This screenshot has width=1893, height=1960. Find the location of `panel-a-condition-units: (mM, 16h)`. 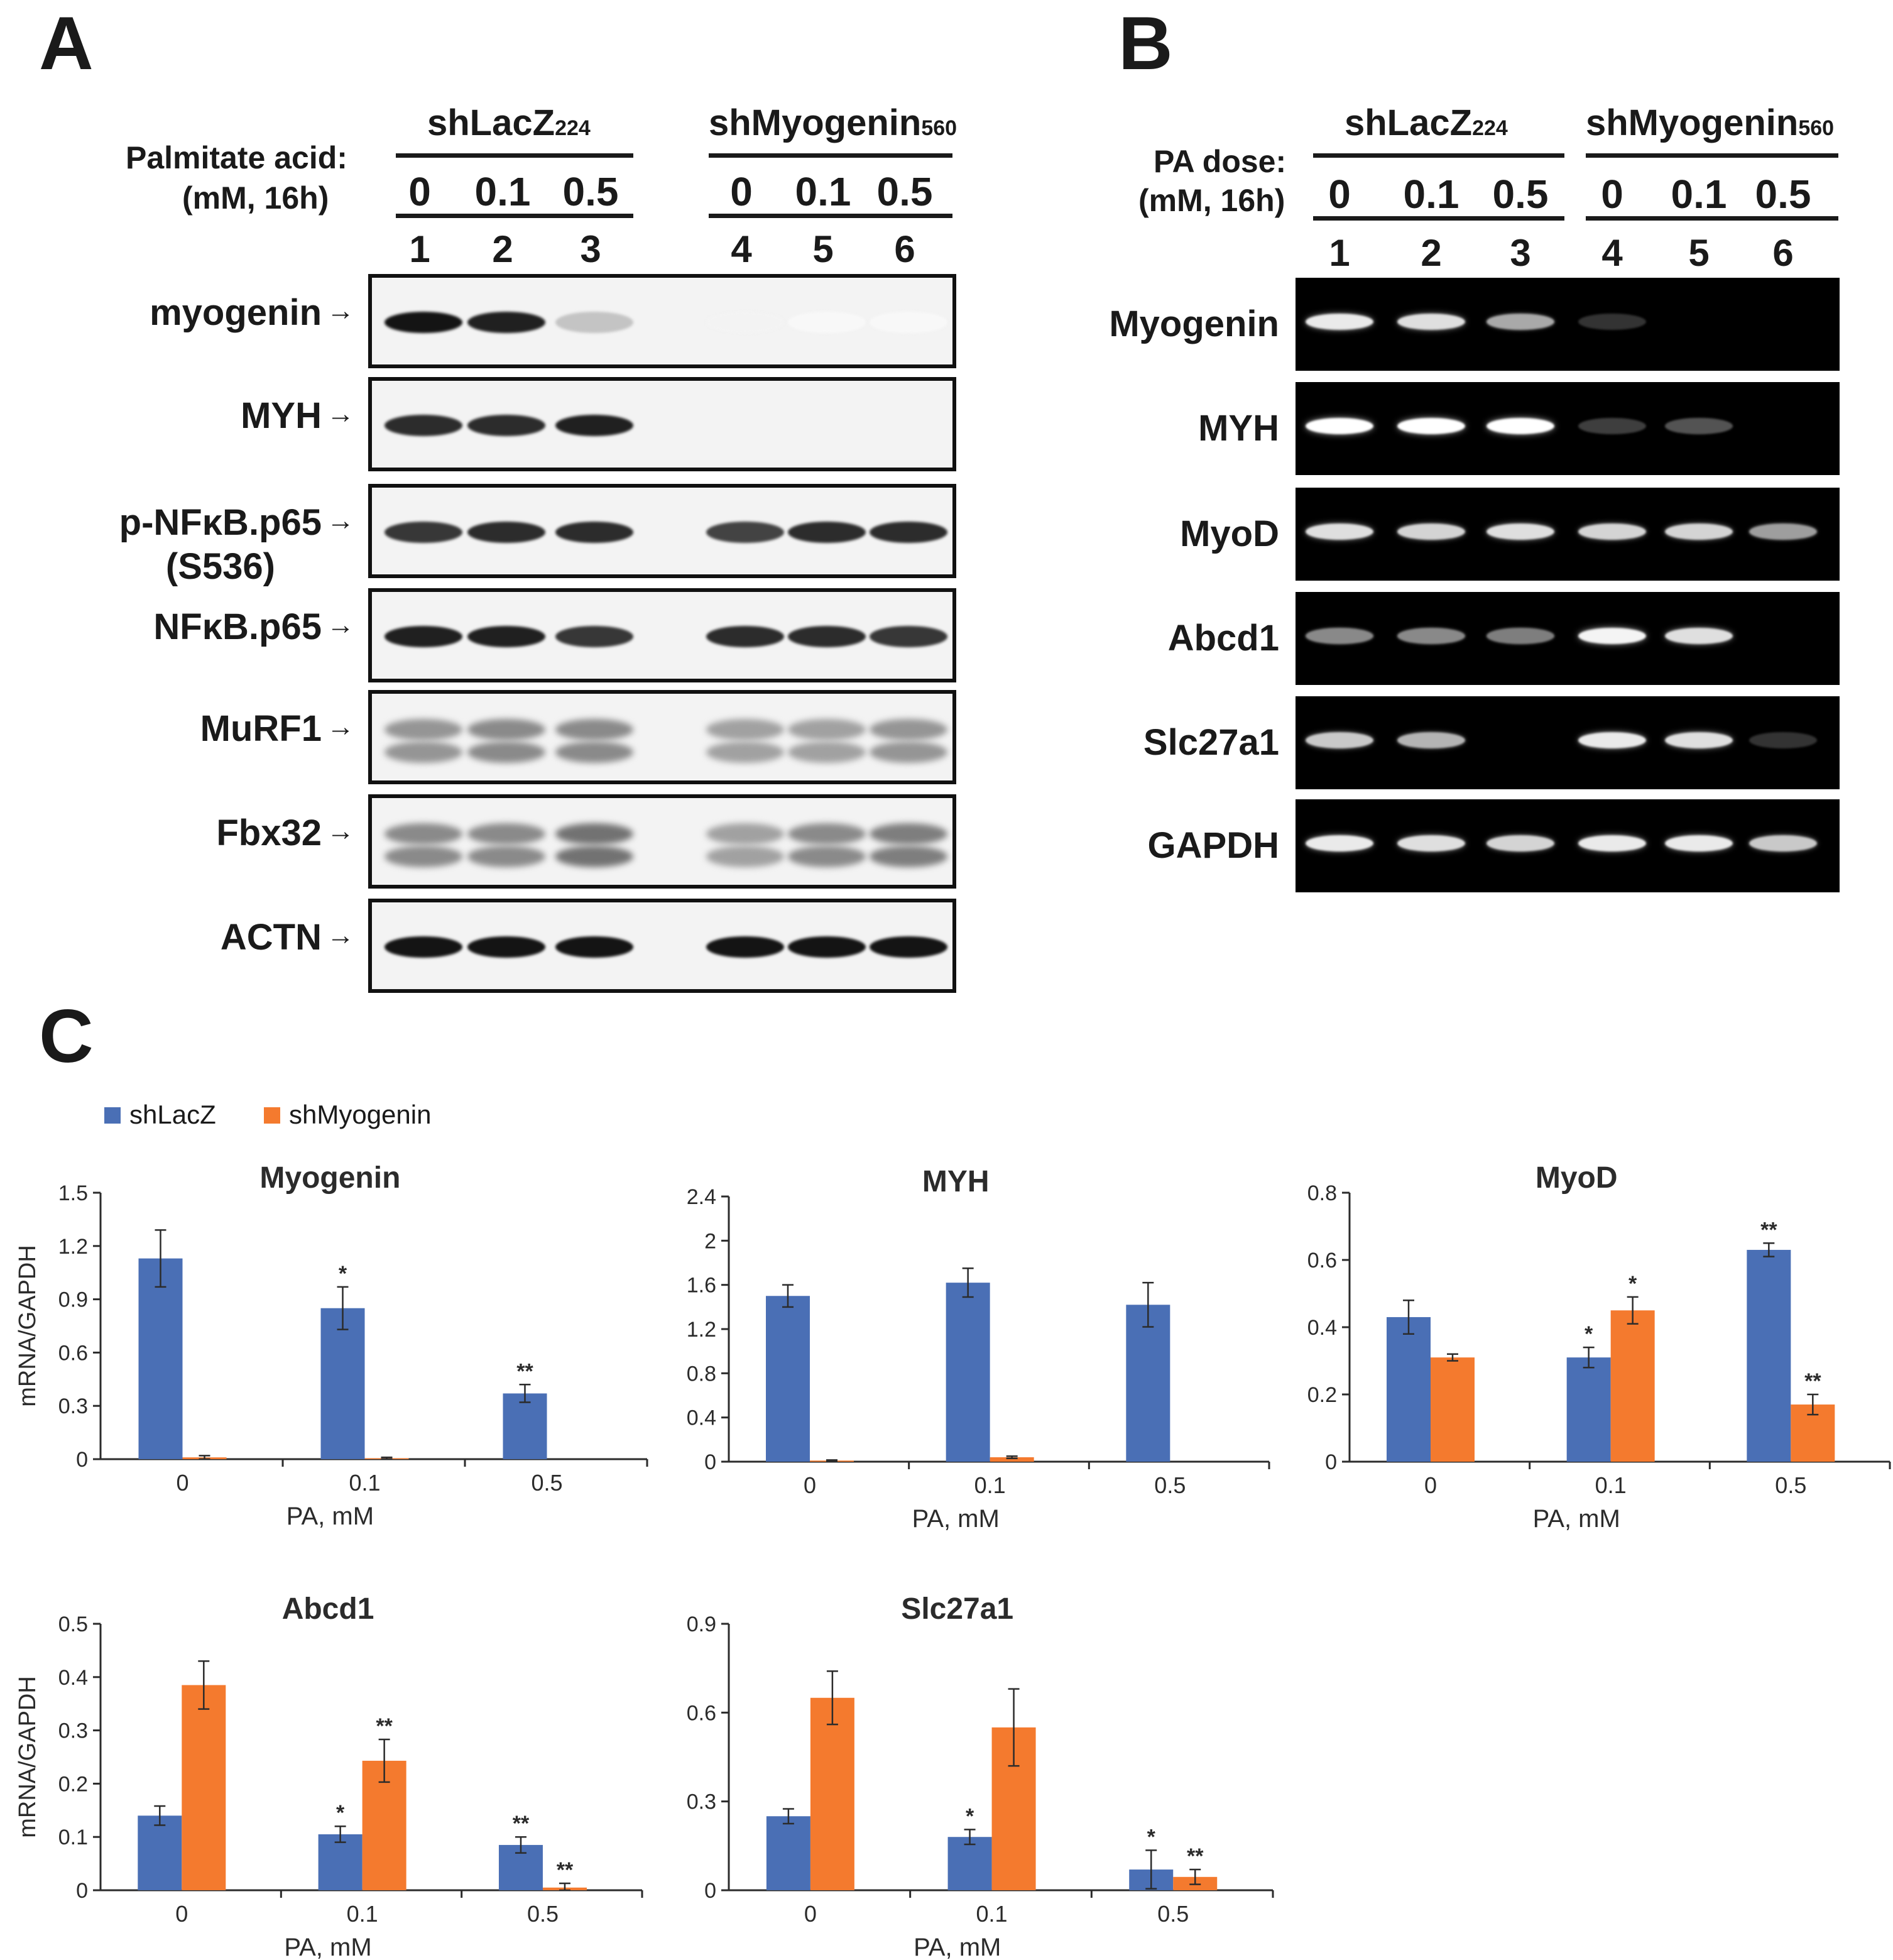

panel-a-condition-units: (mM, 16h) is located at coordinates (256, 198).